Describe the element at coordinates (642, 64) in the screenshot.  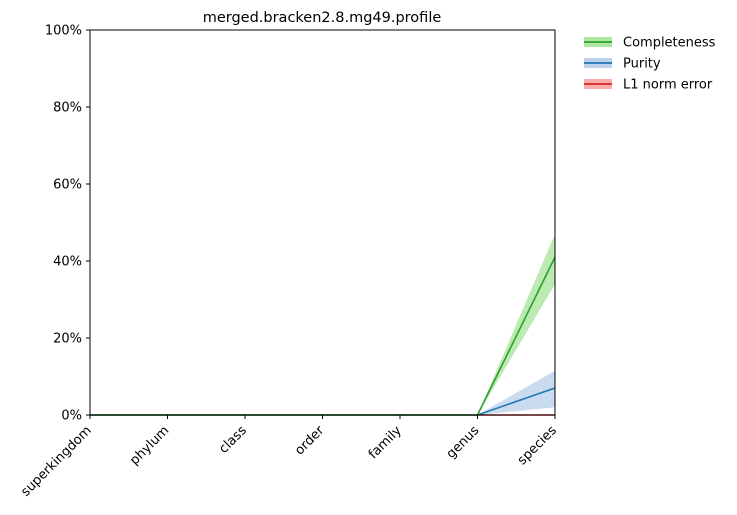
I see `legend-label-1: Purity` at that location.